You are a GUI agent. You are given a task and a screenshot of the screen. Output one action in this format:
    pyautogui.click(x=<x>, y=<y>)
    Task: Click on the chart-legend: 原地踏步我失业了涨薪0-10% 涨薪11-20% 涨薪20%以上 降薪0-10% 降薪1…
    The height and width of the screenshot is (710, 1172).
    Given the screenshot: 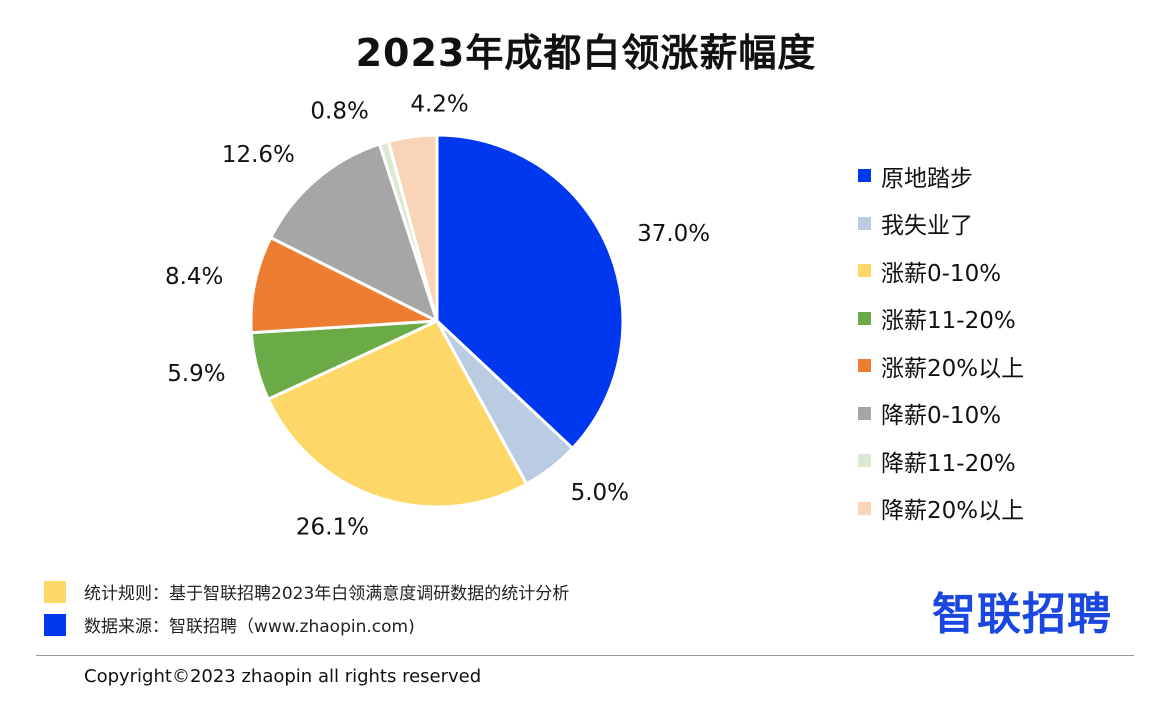 What is the action you would take?
    pyautogui.click(x=941, y=342)
    